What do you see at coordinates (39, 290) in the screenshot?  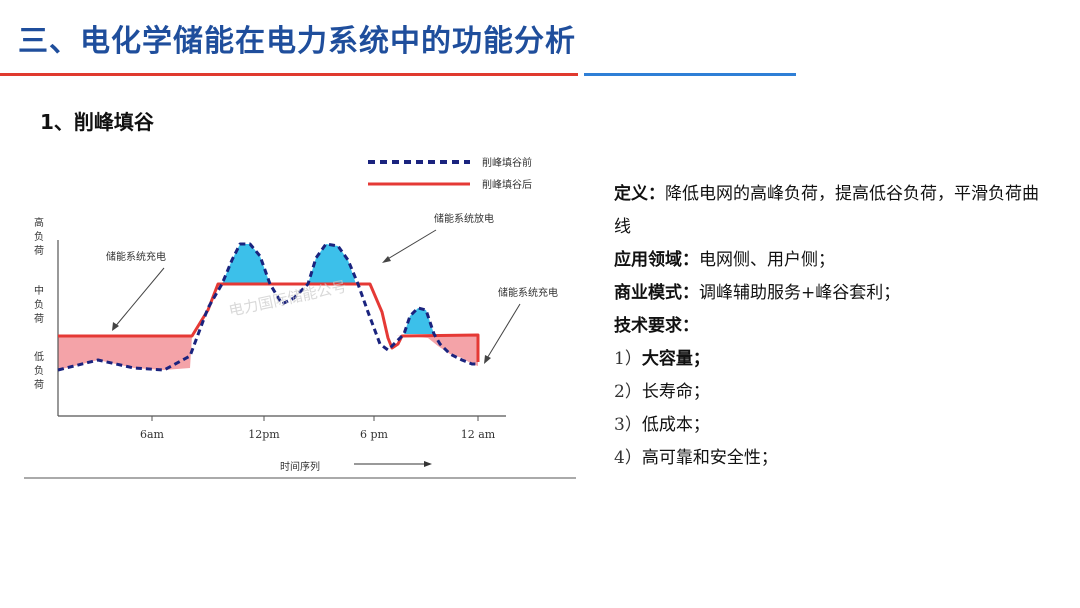 I see `y-label-mid-char: 中` at bounding box center [39, 290].